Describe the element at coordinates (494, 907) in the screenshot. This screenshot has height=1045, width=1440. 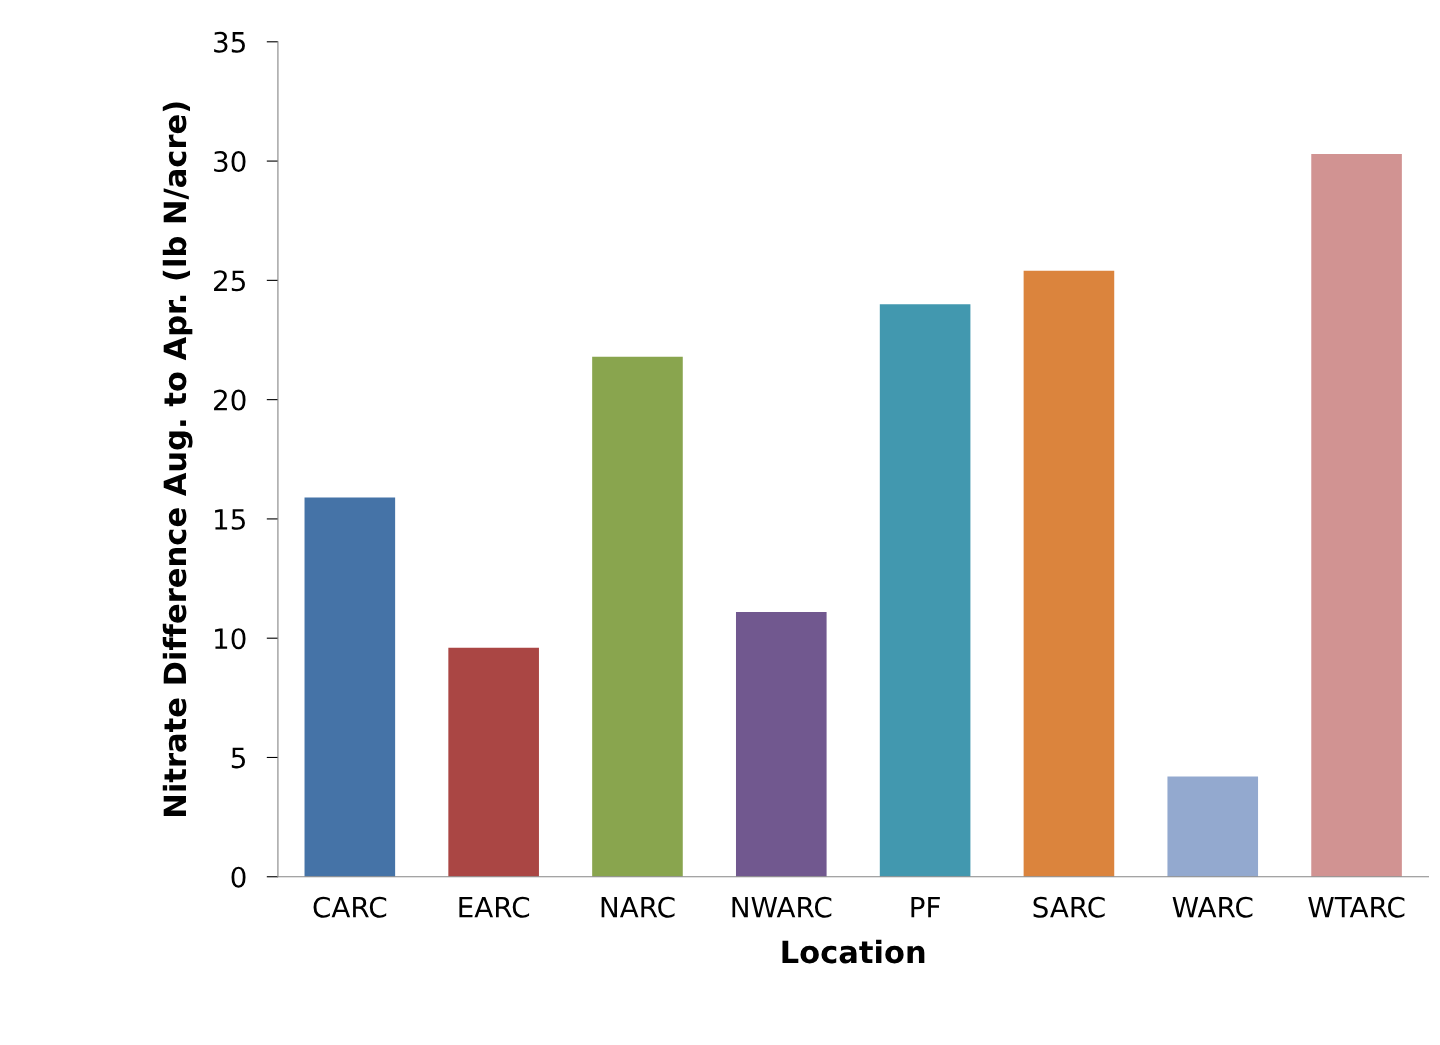
I see `x-tick-label: EARC` at that location.